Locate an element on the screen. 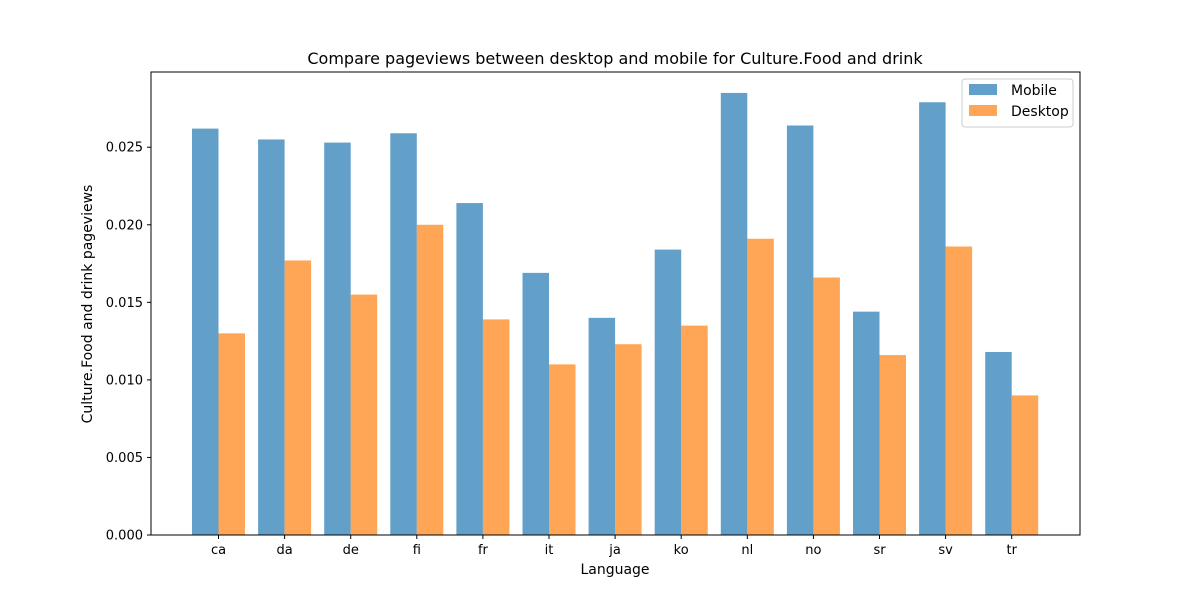 This screenshot has width=1200, height=604. x-tick-label-da: da is located at coordinates (284, 550).